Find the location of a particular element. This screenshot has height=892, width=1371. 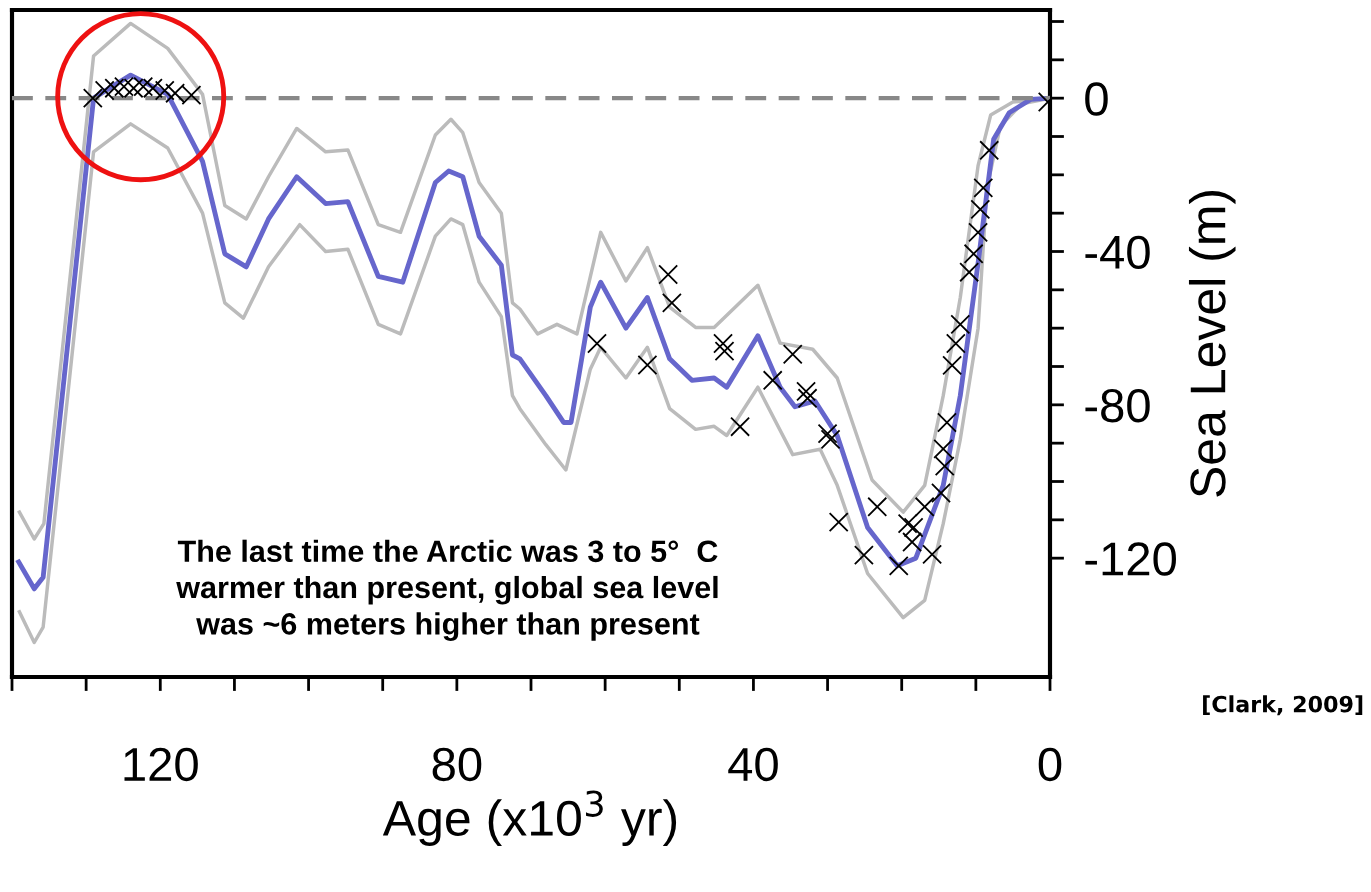

y-tick-label: 0 is located at coordinates (1096, 99).